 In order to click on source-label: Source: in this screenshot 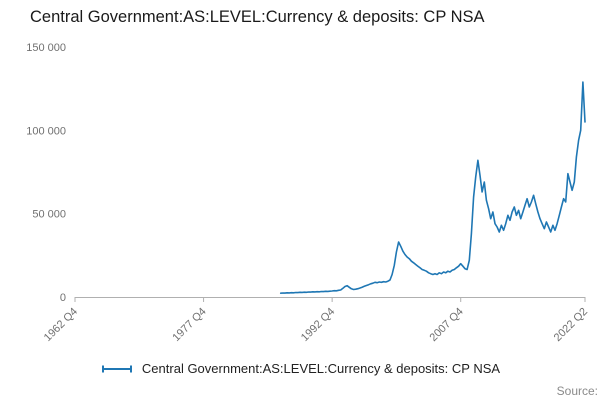, I will do `click(577, 391)`.